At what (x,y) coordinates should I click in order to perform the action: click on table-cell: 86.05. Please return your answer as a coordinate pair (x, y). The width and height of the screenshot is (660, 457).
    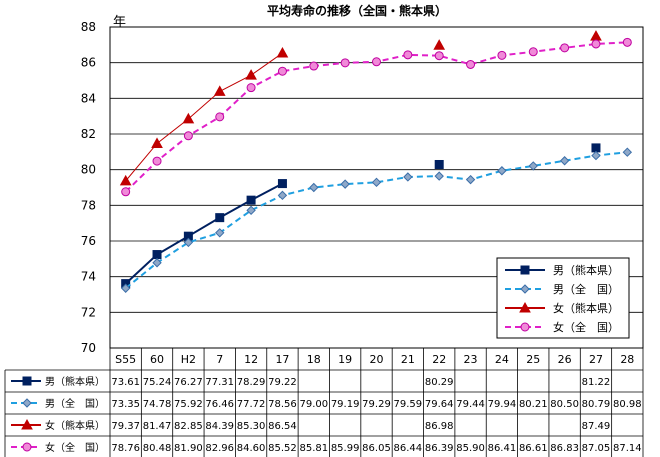
    Looking at the image, I should click on (376, 448).